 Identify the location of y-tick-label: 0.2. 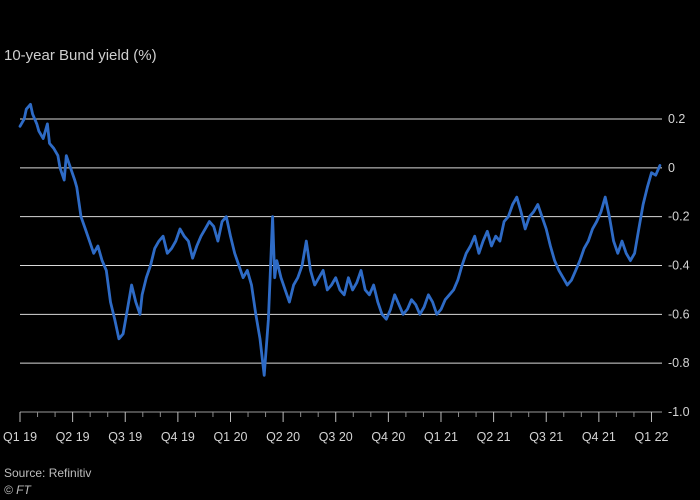
(676, 119).